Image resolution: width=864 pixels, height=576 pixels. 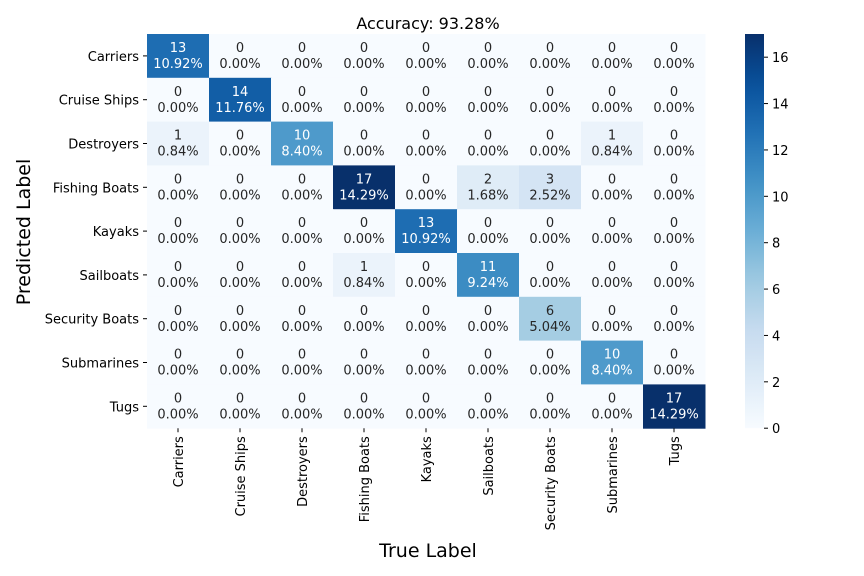 What do you see at coordinates (99, 101) in the screenshot?
I see `y-tick-label: Cruise Ships` at bounding box center [99, 101].